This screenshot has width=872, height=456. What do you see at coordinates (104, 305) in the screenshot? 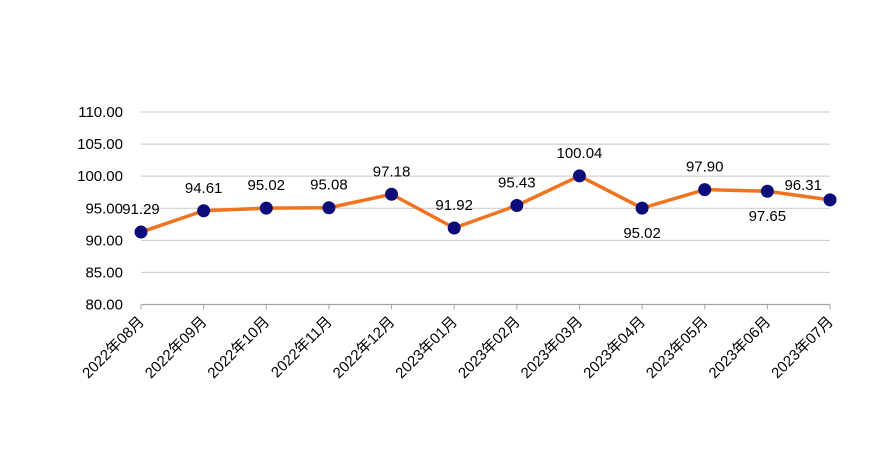
I see `y-tick-label: 80.00` at bounding box center [104, 305].